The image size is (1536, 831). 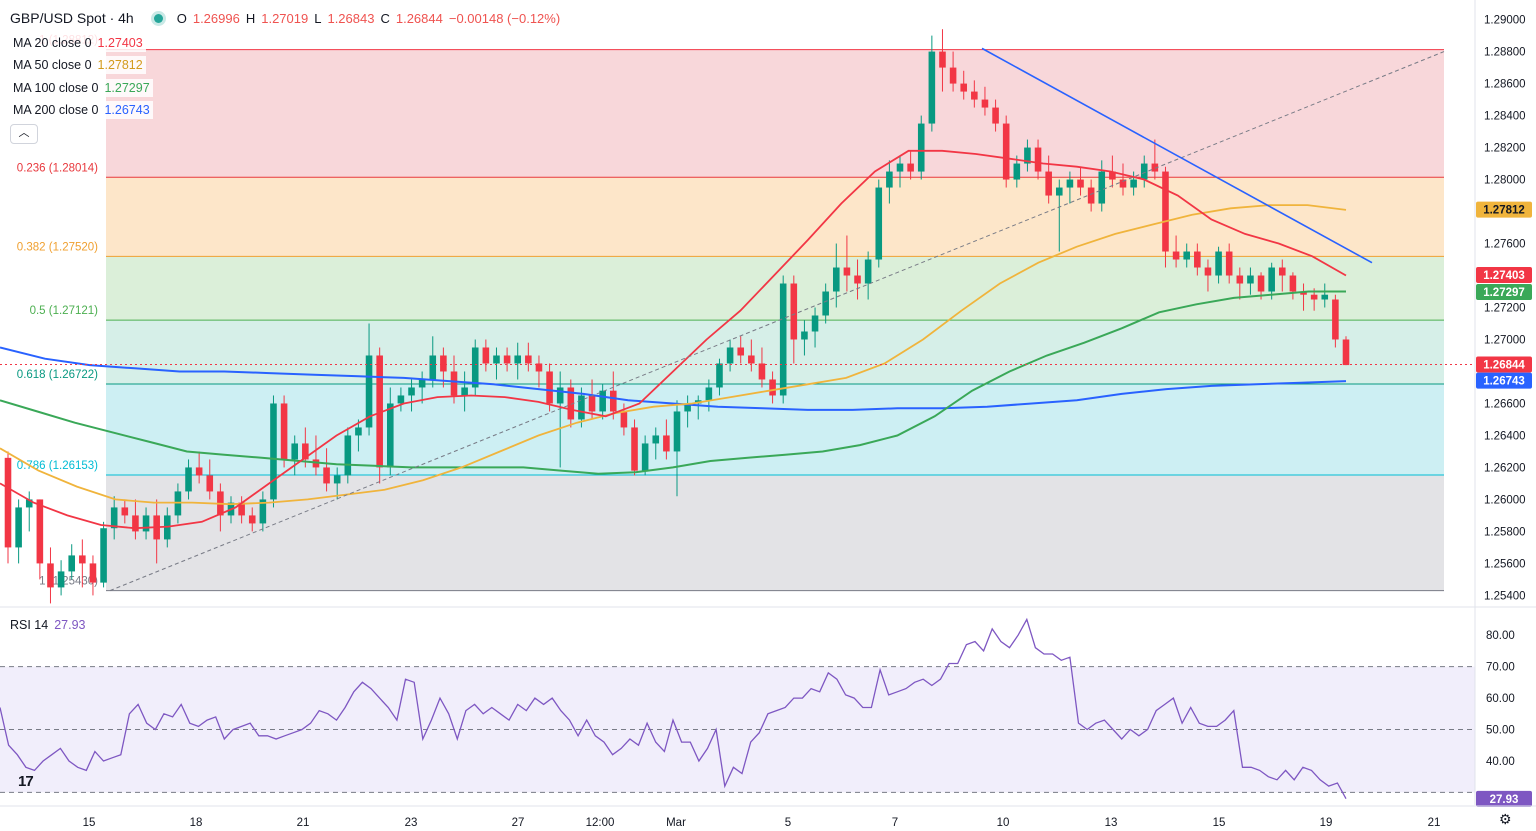 I want to click on rsi-badge-bg, so click(x=1504, y=798).